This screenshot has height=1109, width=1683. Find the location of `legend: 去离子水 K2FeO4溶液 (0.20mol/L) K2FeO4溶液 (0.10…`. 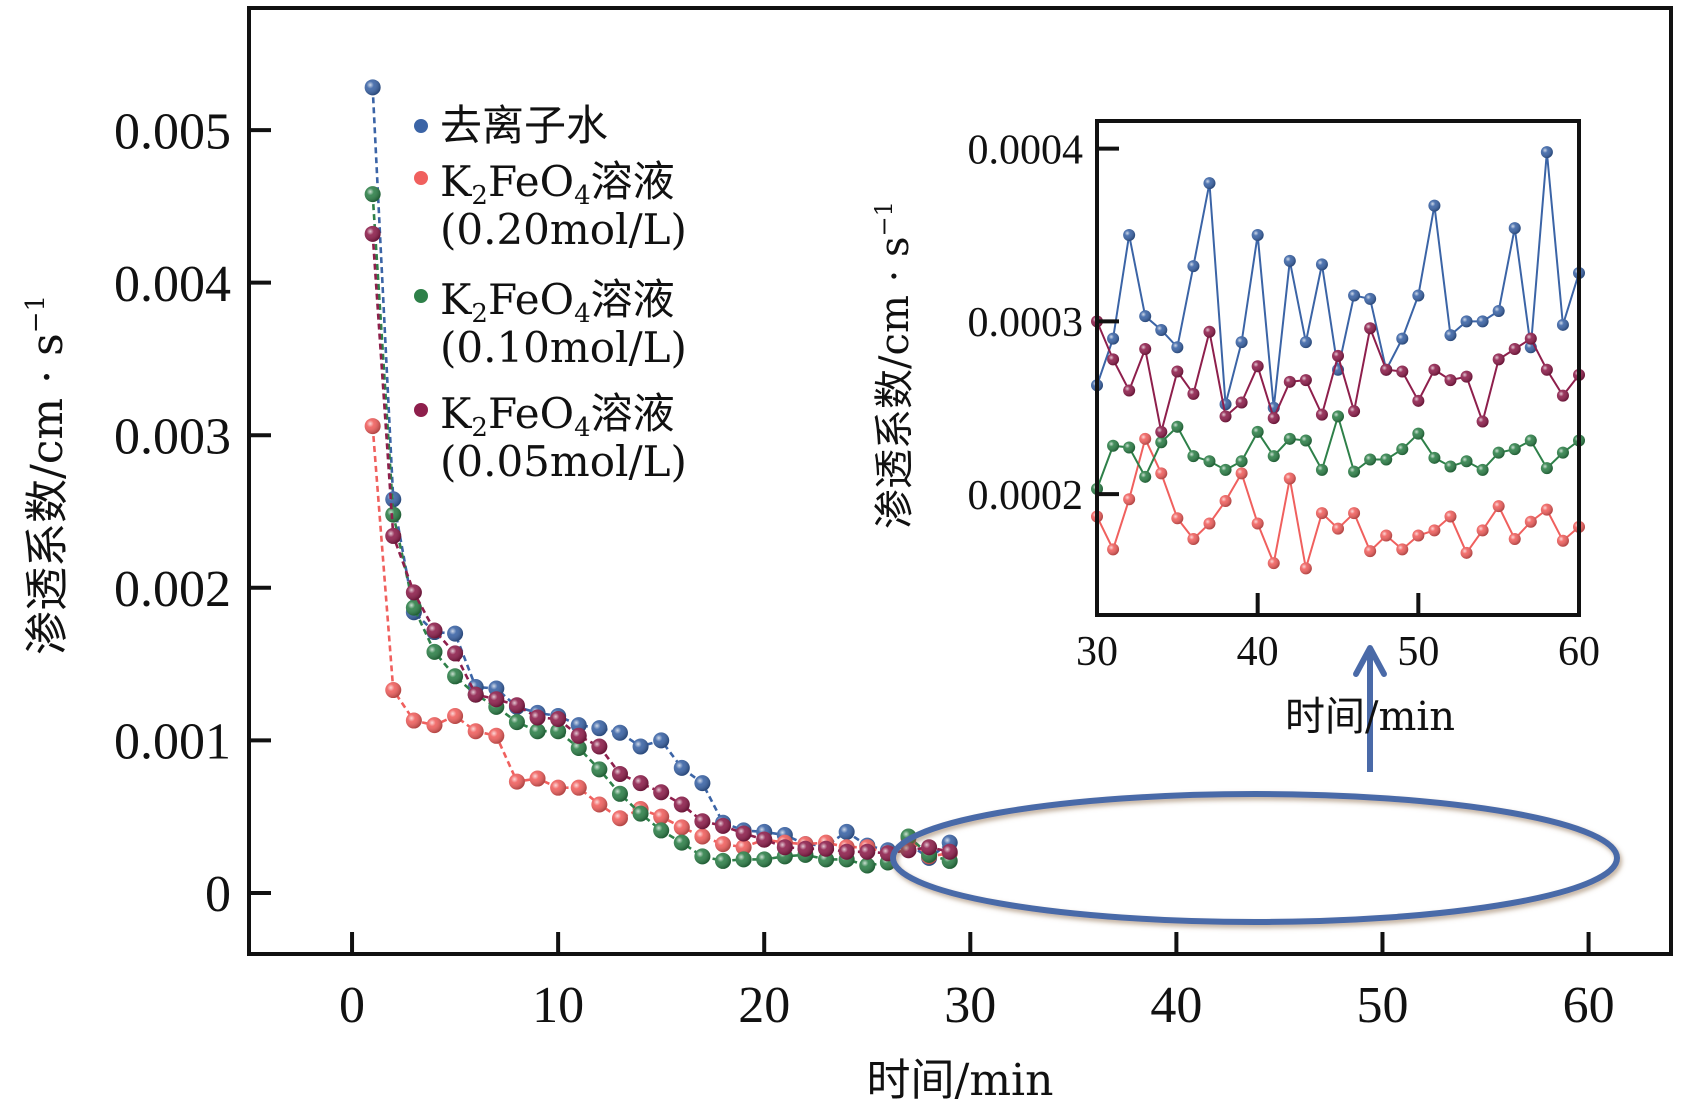

legend: 去离子水 K2FeO4溶液 (0.20mol/L) K2FeO4溶液 (0.10… is located at coordinates (550, 293).